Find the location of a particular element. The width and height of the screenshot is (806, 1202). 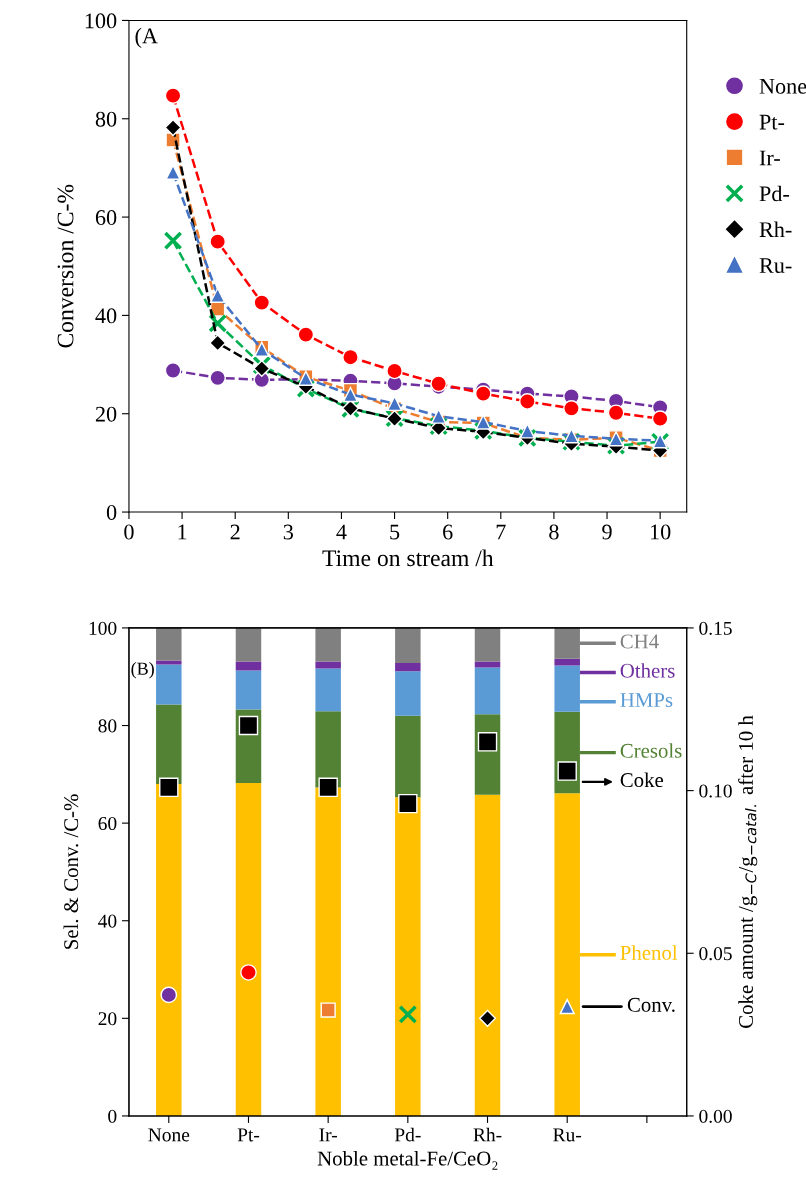

x-tick-label: 5 is located at coordinates (395, 532).